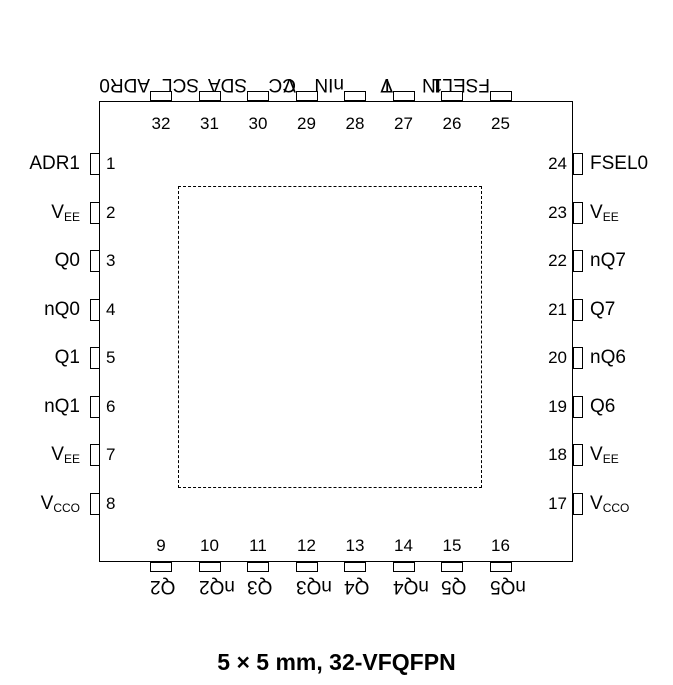 The height and width of the screenshot is (685, 673). I want to click on pin-label-text: Q5, so click(454, 586).